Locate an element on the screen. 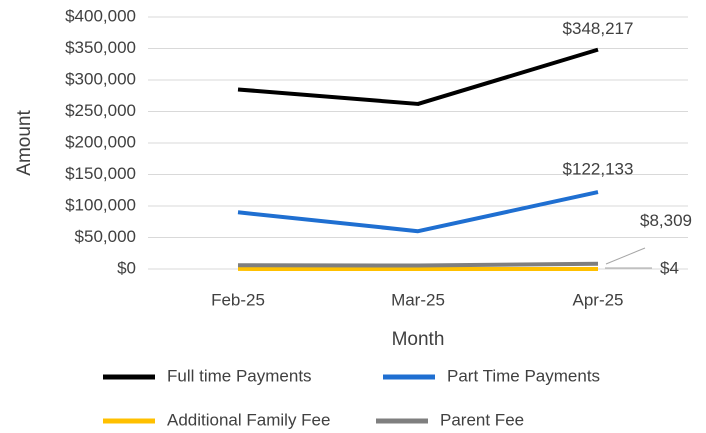 The image size is (706, 433). y-tick-label: $0 is located at coordinates (126, 267).